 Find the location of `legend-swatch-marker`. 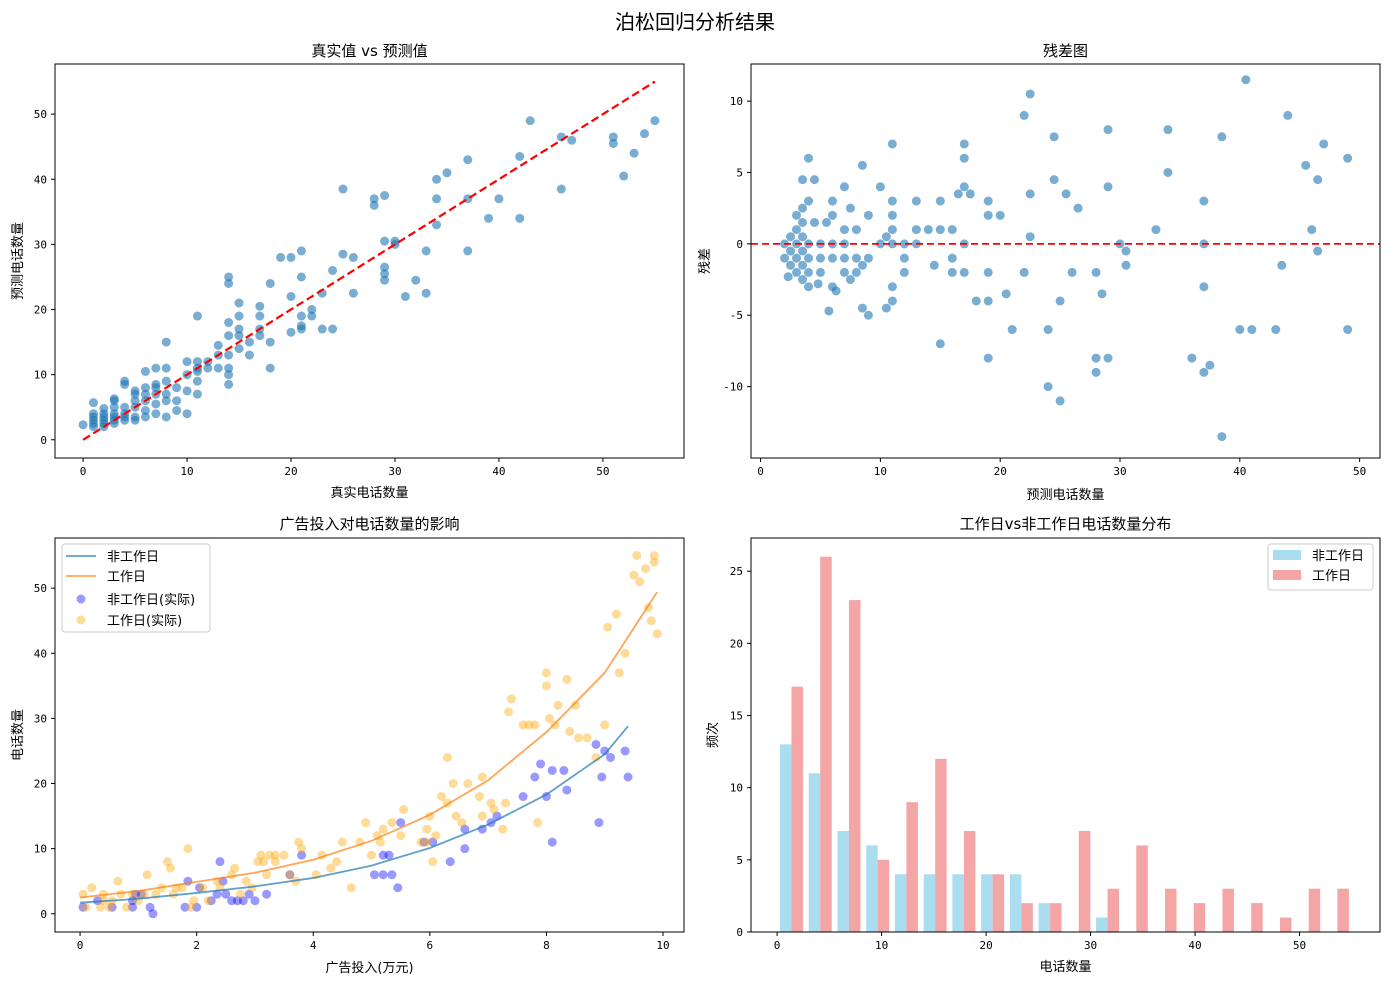

legend-swatch-marker is located at coordinates (81, 620).